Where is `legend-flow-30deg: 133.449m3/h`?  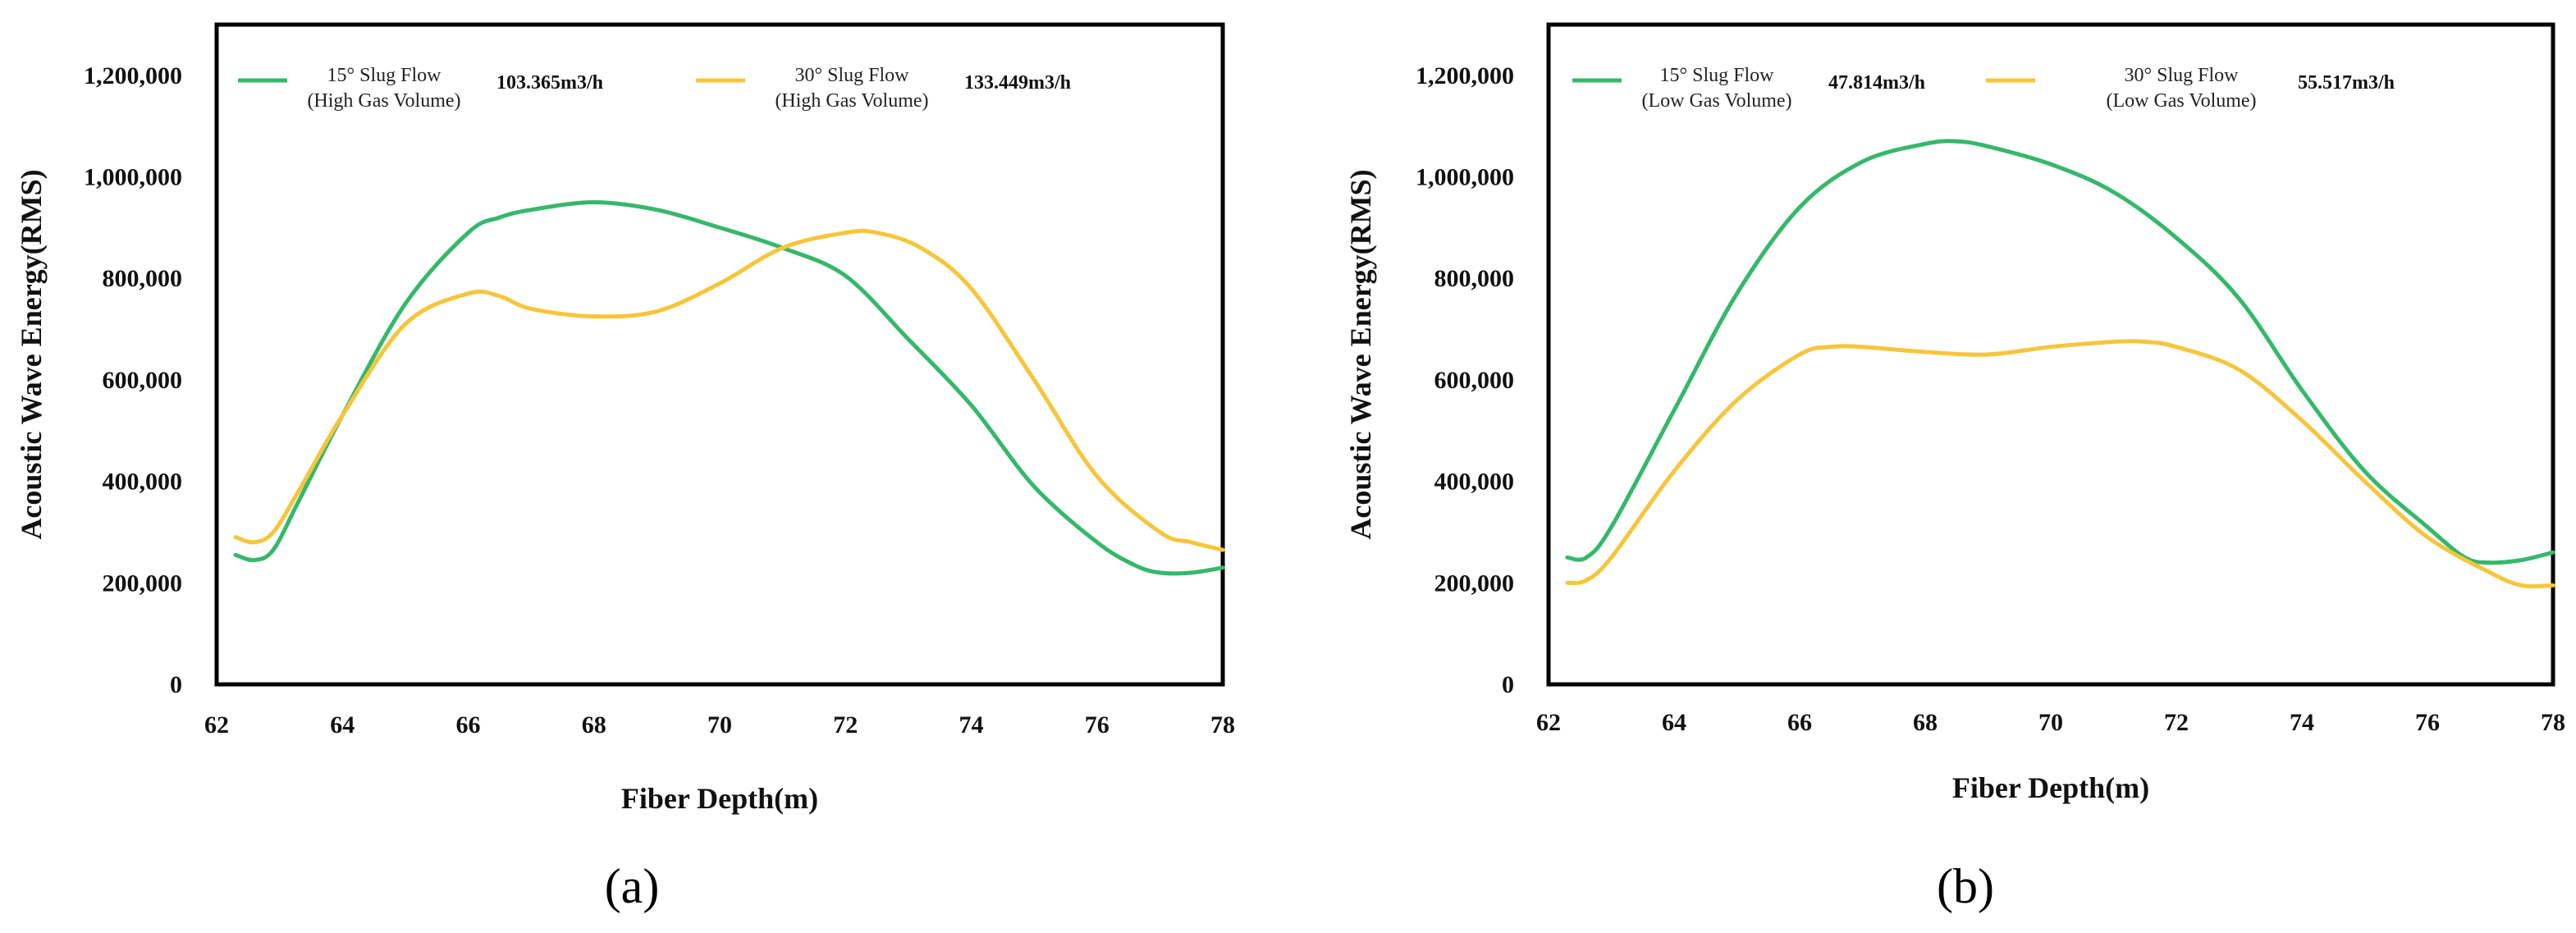
legend-flow-30deg: 133.449m3/h is located at coordinates (1017, 83).